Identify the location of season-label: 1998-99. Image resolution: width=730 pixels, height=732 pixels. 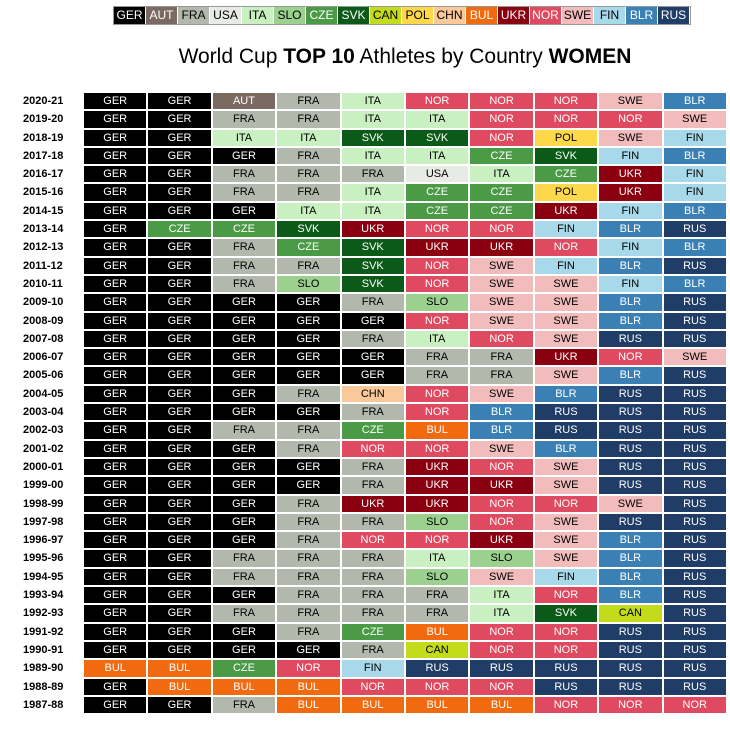
(43, 503).